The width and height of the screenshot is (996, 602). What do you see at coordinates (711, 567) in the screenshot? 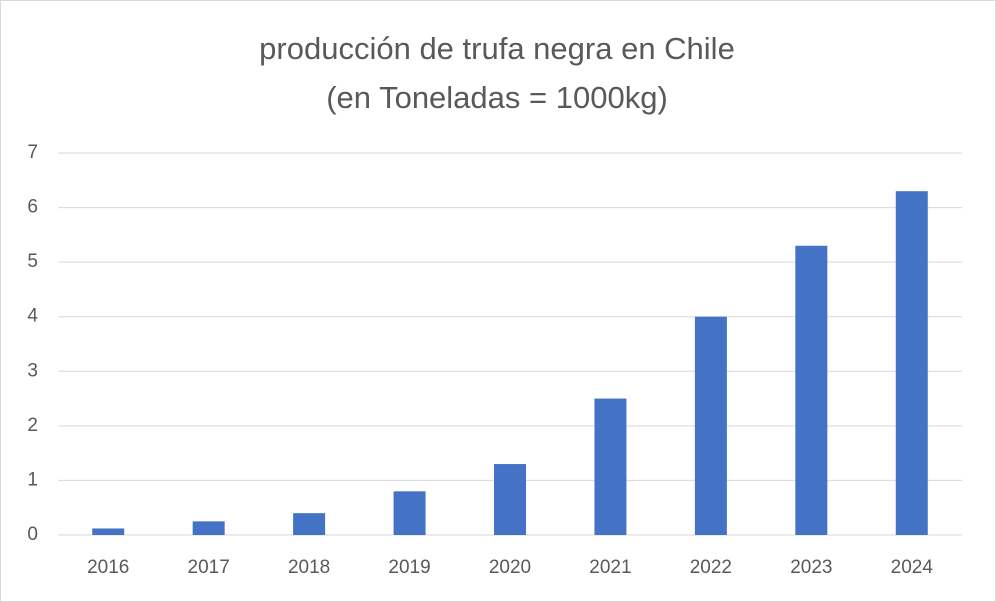
I see `x-tick-label: 2022` at bounding box center [711, 567].